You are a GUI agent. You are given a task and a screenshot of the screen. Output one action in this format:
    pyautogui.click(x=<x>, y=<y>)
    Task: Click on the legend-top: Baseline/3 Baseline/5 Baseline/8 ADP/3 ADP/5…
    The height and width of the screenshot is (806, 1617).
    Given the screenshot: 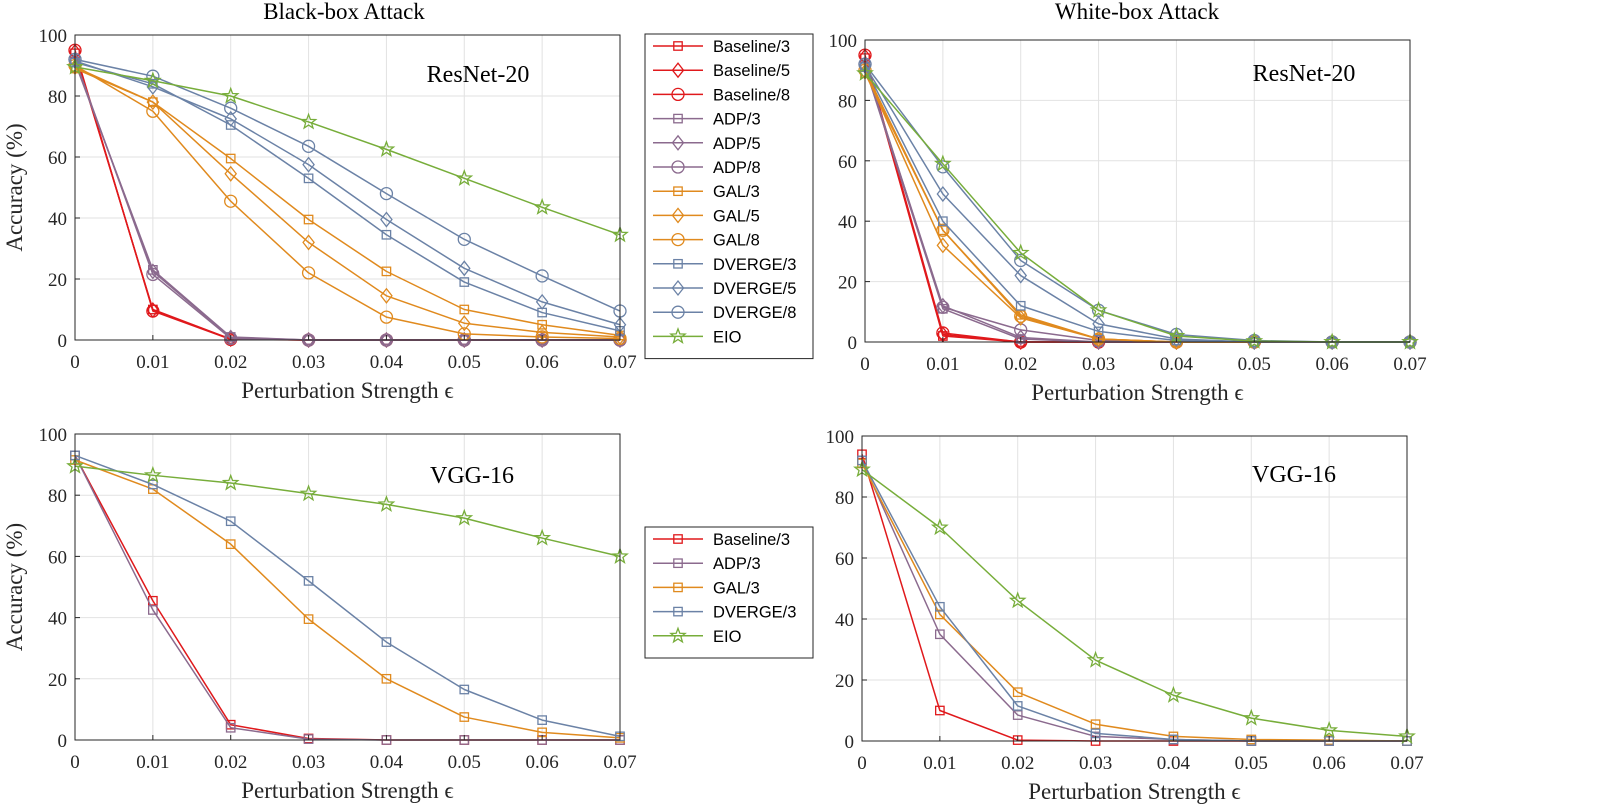 What is the action you would take?
    pyautogui.click(x=729, y=196)
    